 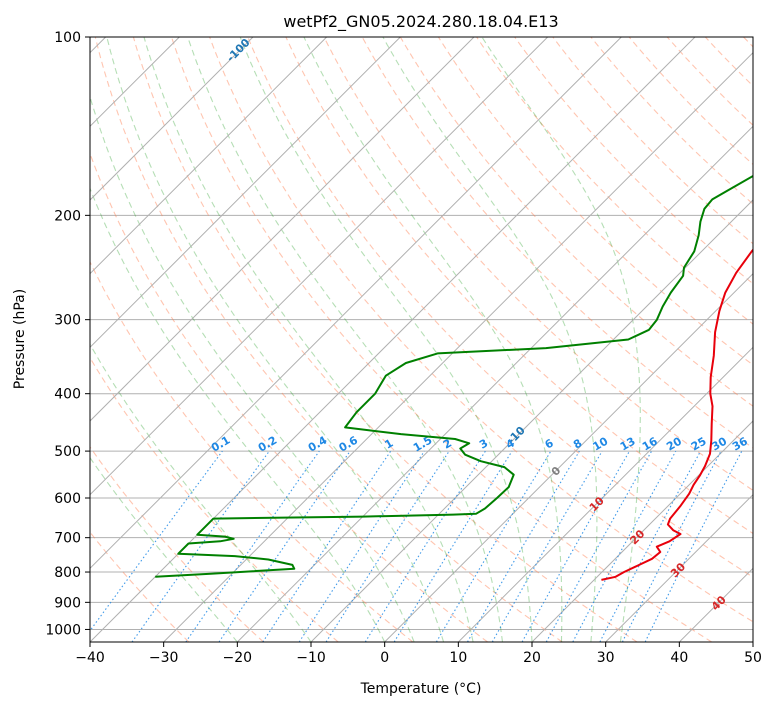 I want to click on y-tick-label: 800, so click(x=67, y=573).